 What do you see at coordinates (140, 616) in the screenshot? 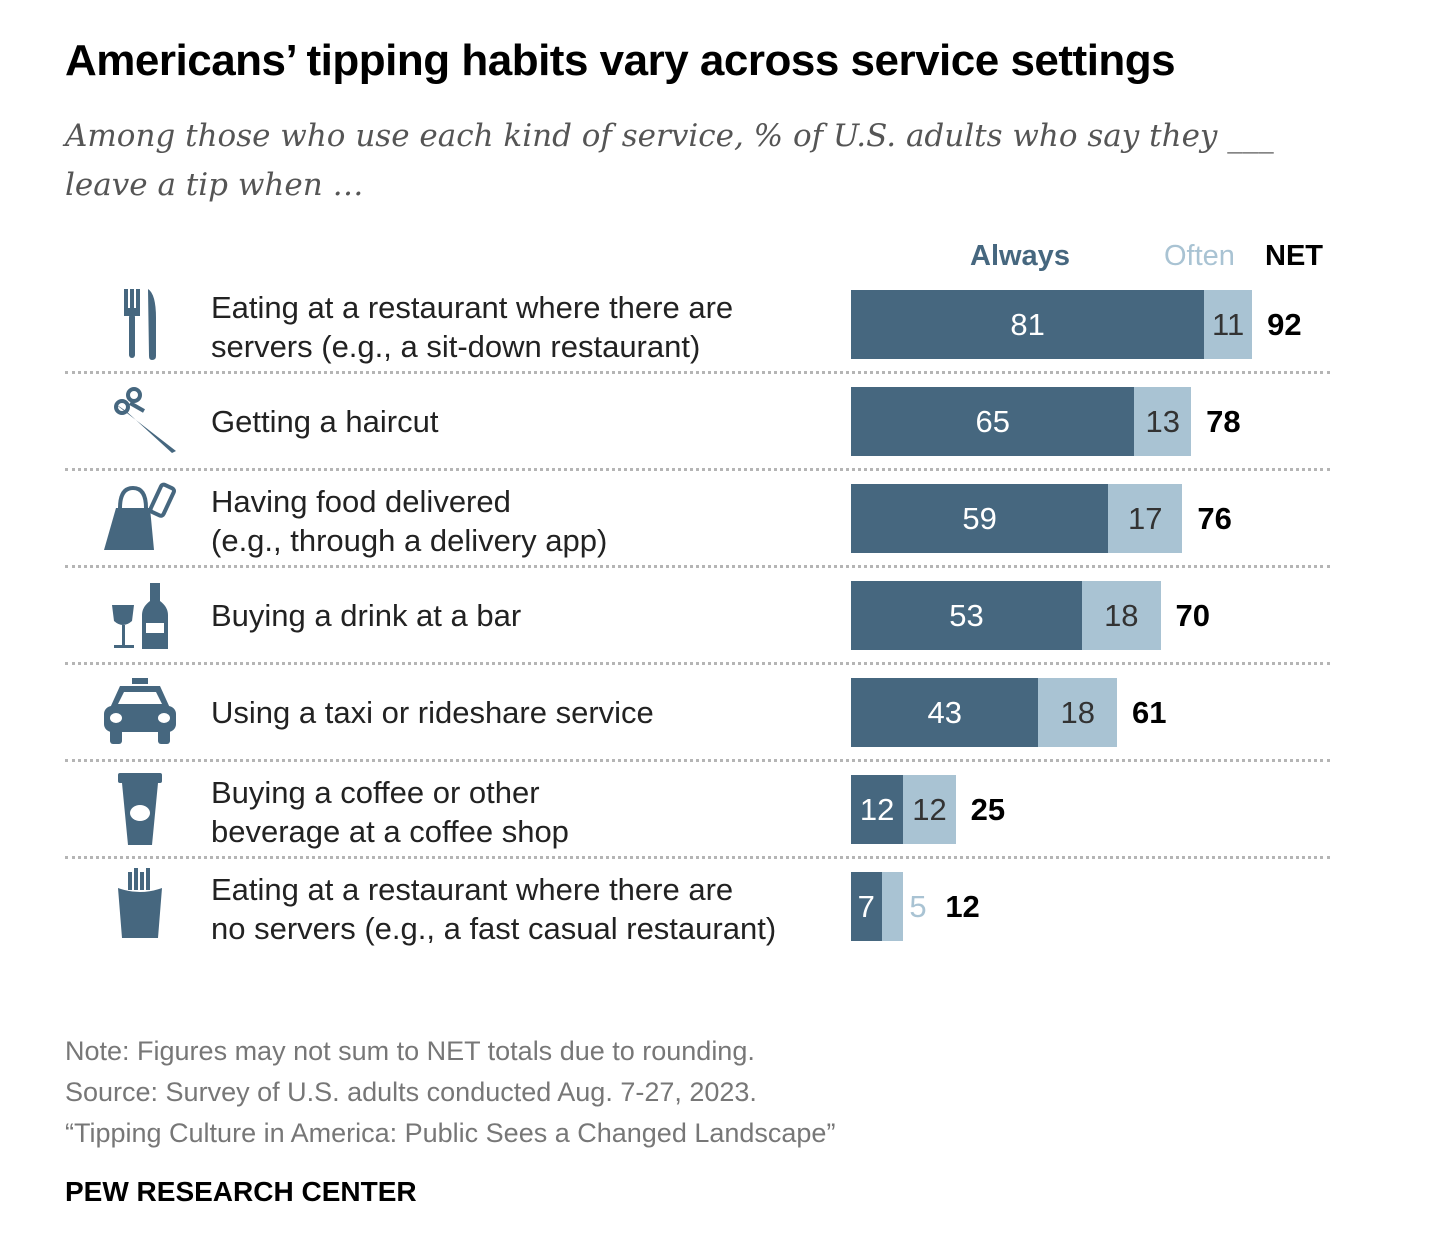
I see `wine-bottle-icon` at bounding box center [140, 616].